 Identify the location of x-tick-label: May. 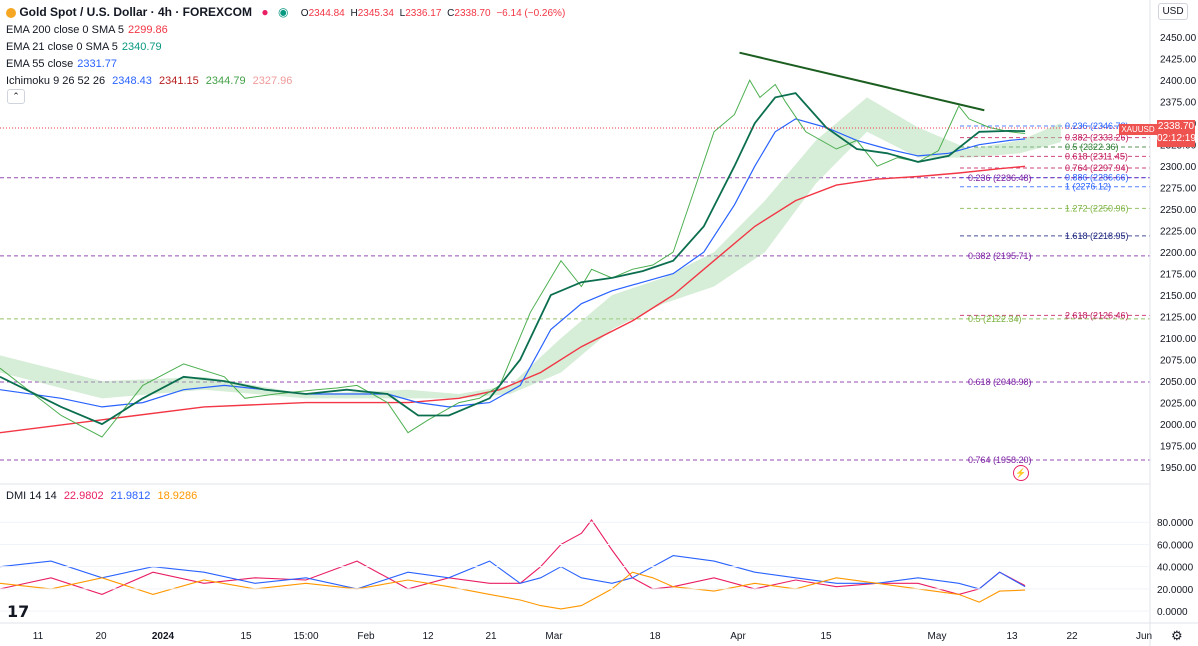
(937, 636).